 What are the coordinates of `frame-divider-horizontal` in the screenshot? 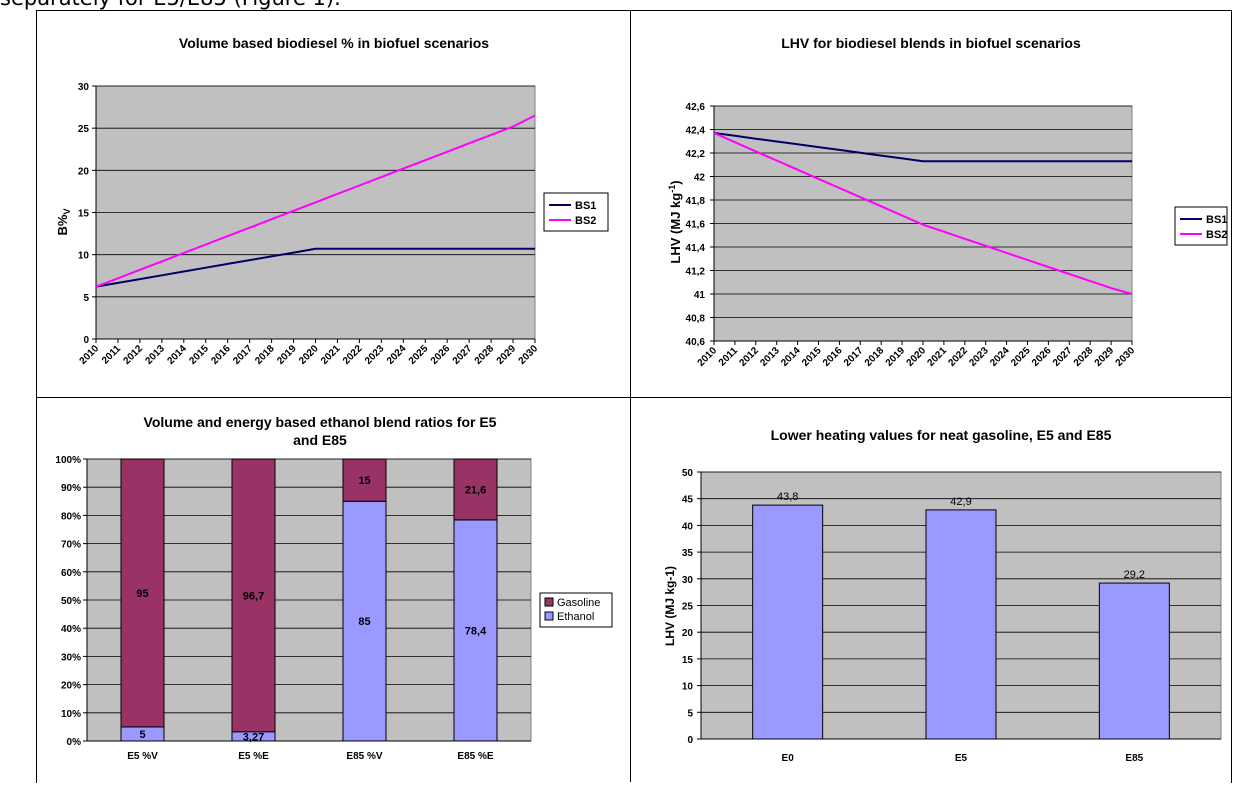 It's located at (633, 397).